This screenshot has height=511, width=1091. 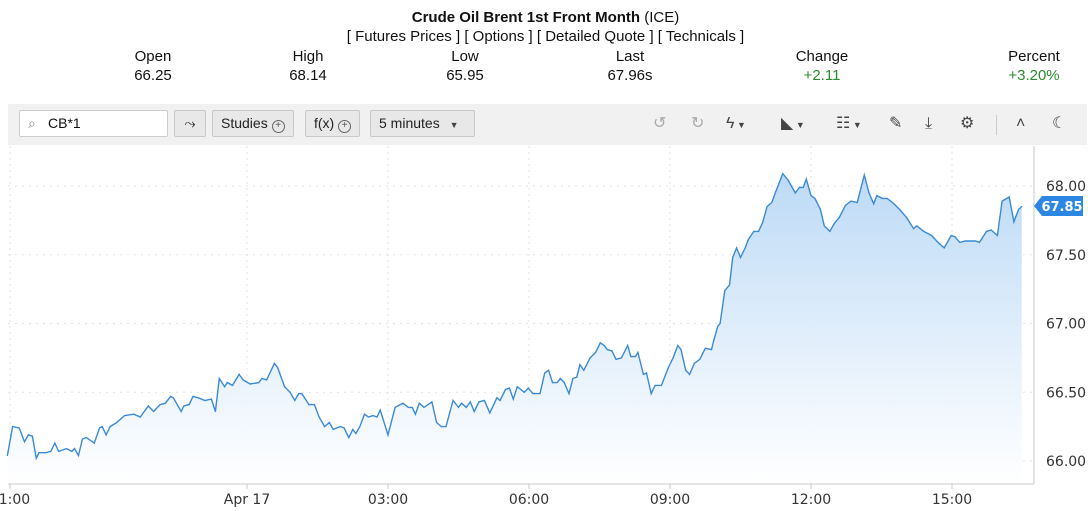 I want to click on search-icon: ⌕, so click(x=32, y=123).